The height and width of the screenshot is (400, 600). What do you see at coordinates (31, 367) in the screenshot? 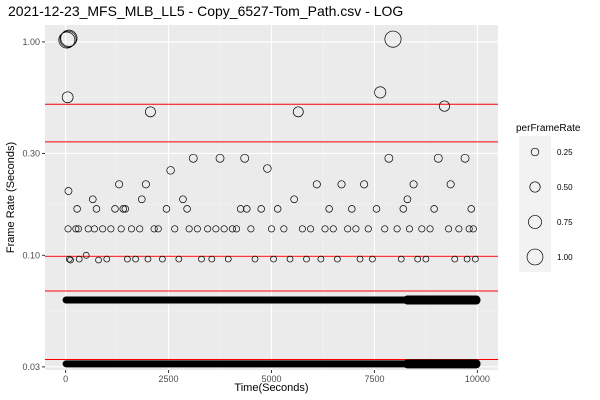
I see `y-tick-label: 0.03` at bounding box center [31, 367].